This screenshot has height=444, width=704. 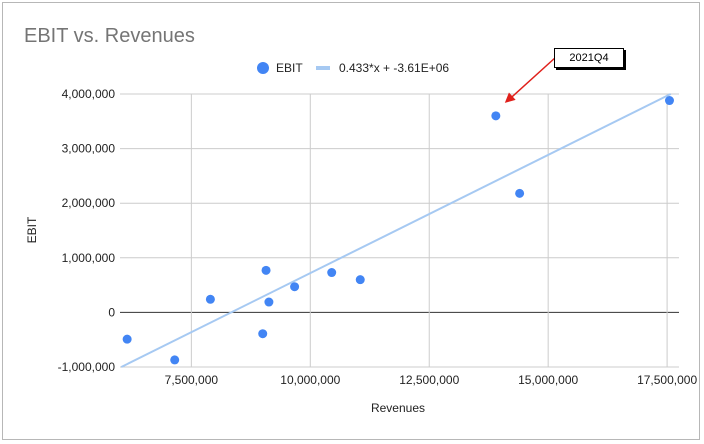 I want to click on y-tick-label: 3,000,000, so click(x=89, y=149).